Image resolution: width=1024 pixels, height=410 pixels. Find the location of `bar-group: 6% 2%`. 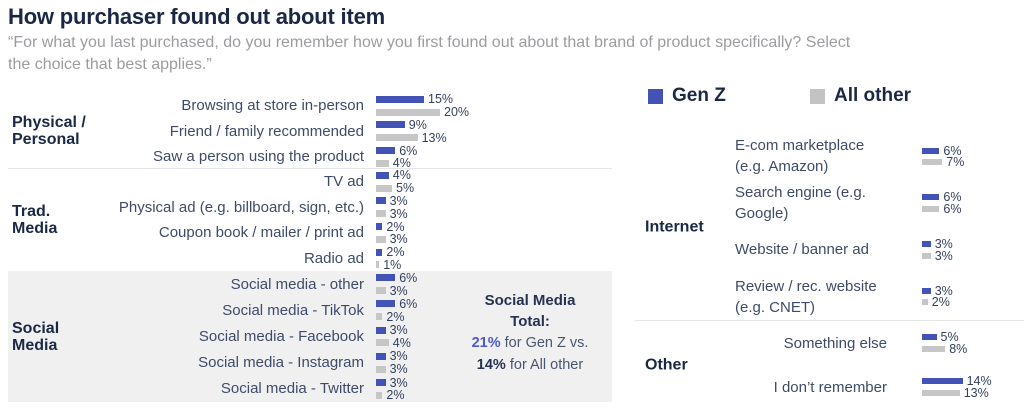

bar-group: 6% 2% is located at coordinates (396, 310).